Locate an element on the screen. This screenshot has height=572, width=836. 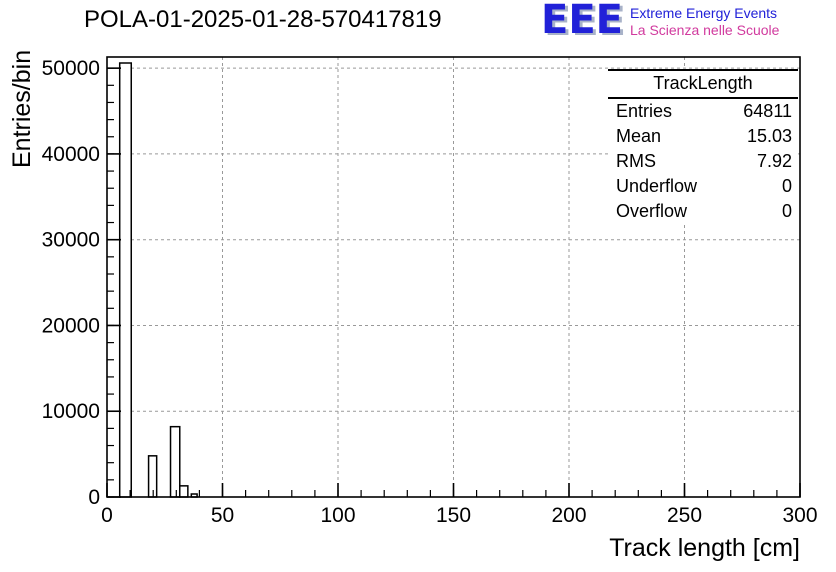
x-axis-title: Track length [cm] is located at coordinates (704, 548).